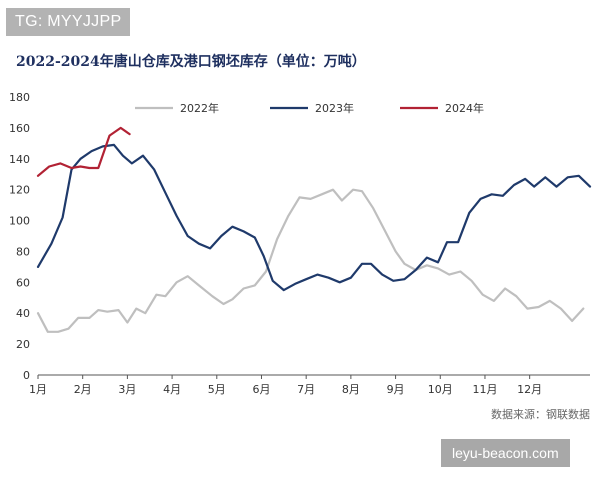  Describe the element at coordinates (217, 389) in the screenshot. I see `x-tick-label: 5月` at that location.